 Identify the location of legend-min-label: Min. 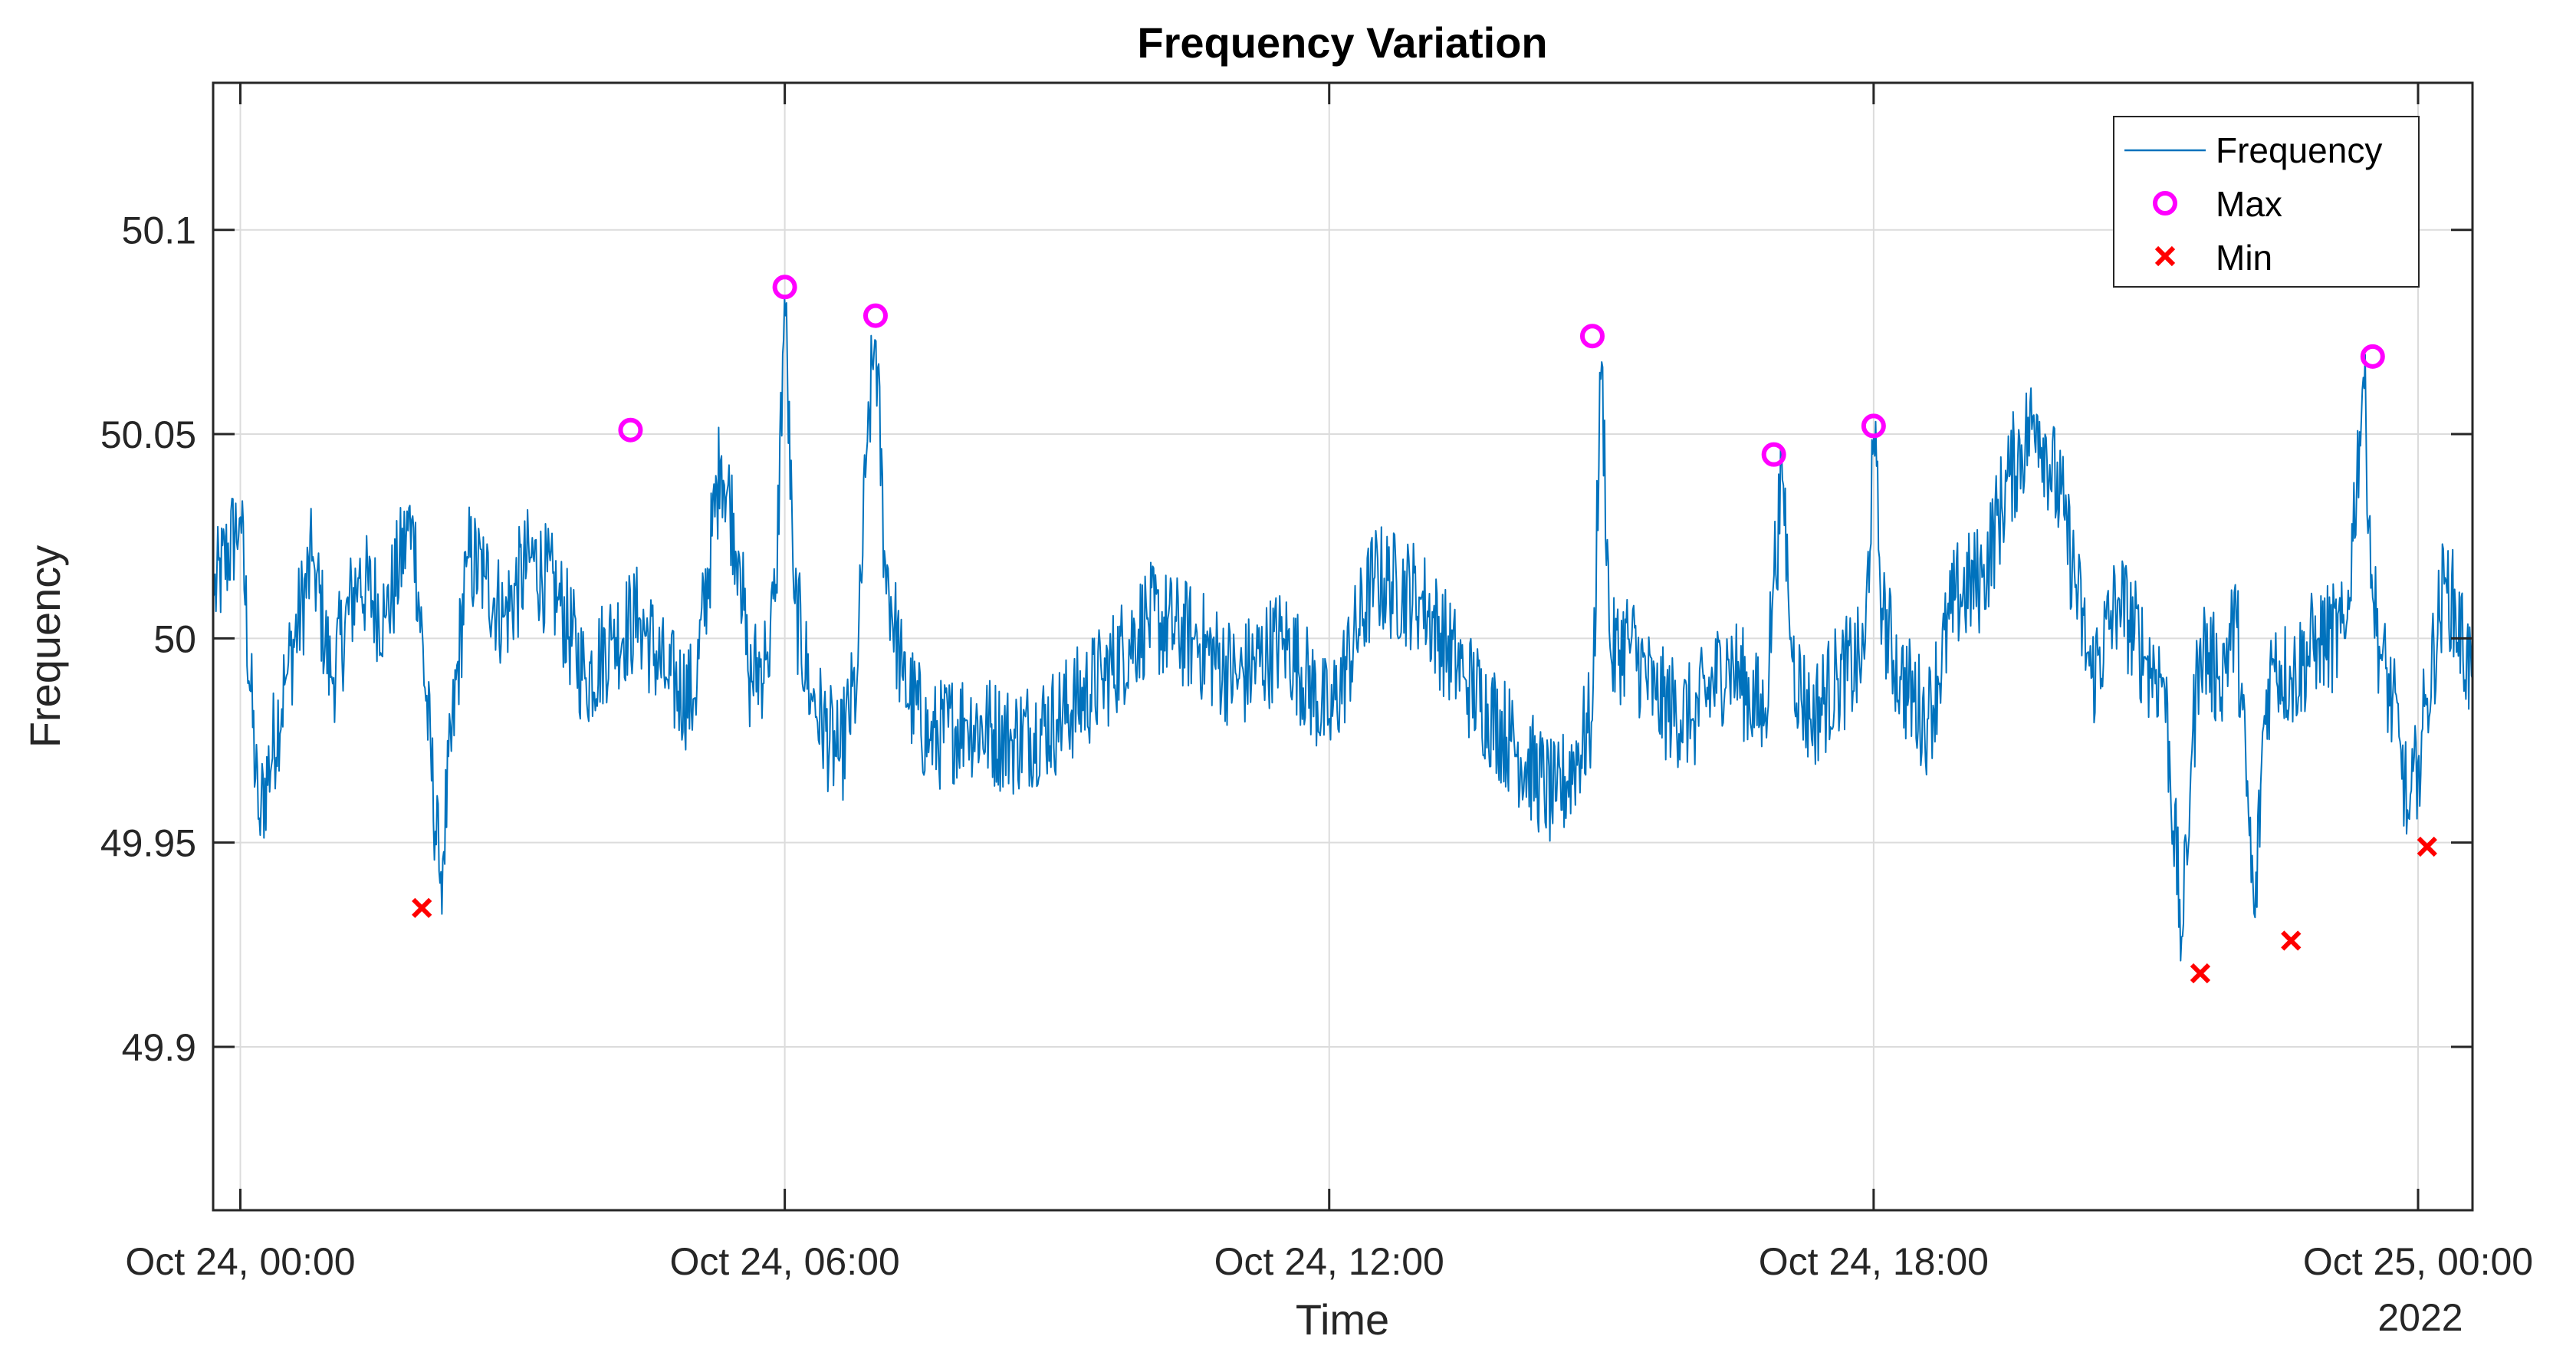
(2244, 258).